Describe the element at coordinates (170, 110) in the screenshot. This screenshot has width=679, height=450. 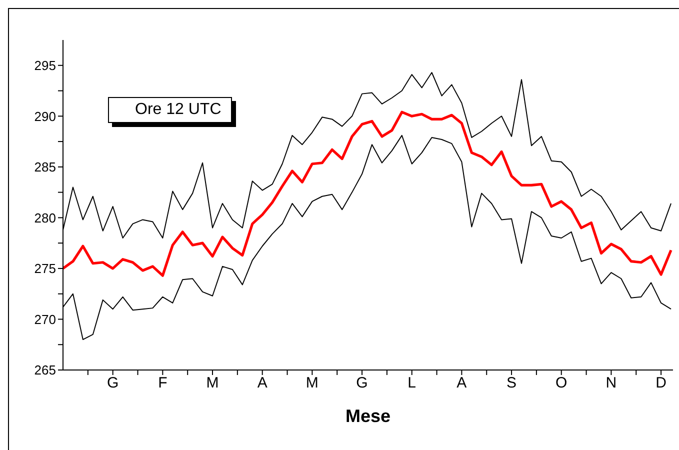
I see `annotation: Ore 12 UTC` at that location.